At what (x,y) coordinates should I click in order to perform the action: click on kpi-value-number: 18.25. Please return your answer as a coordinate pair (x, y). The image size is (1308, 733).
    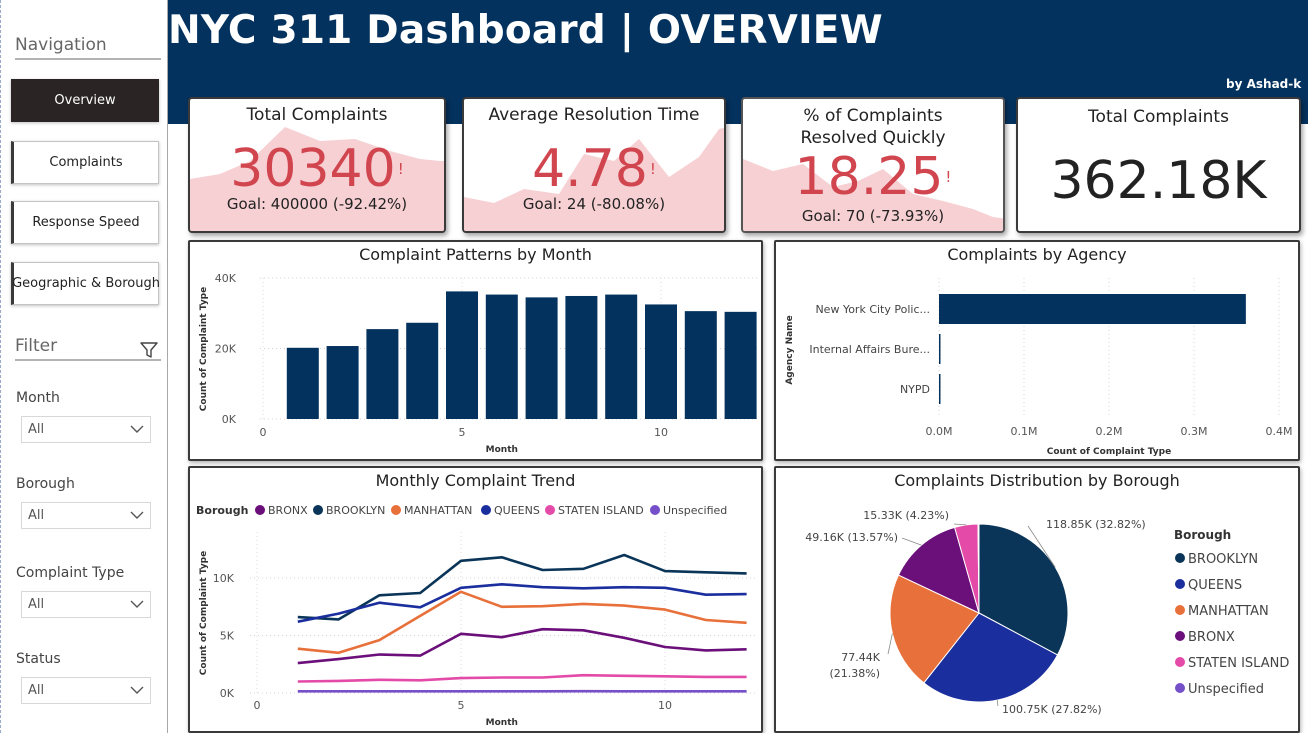
    Looking at the image, I should click on (869, 177).